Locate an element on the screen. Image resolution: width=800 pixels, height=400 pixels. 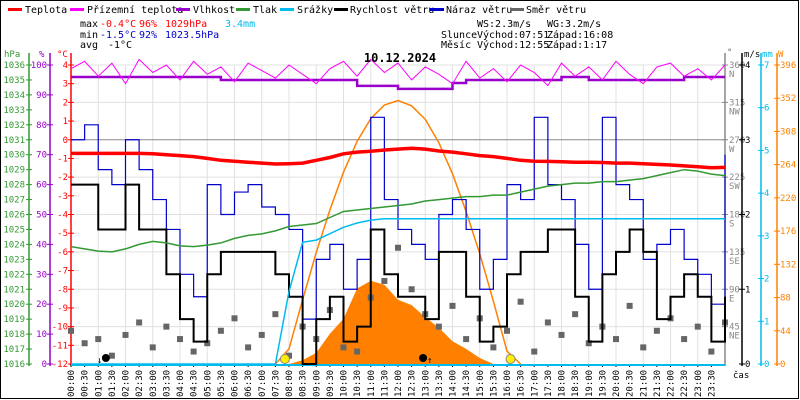
x-axis-tick-label: 20:30 is located at coordinates (631, 383).